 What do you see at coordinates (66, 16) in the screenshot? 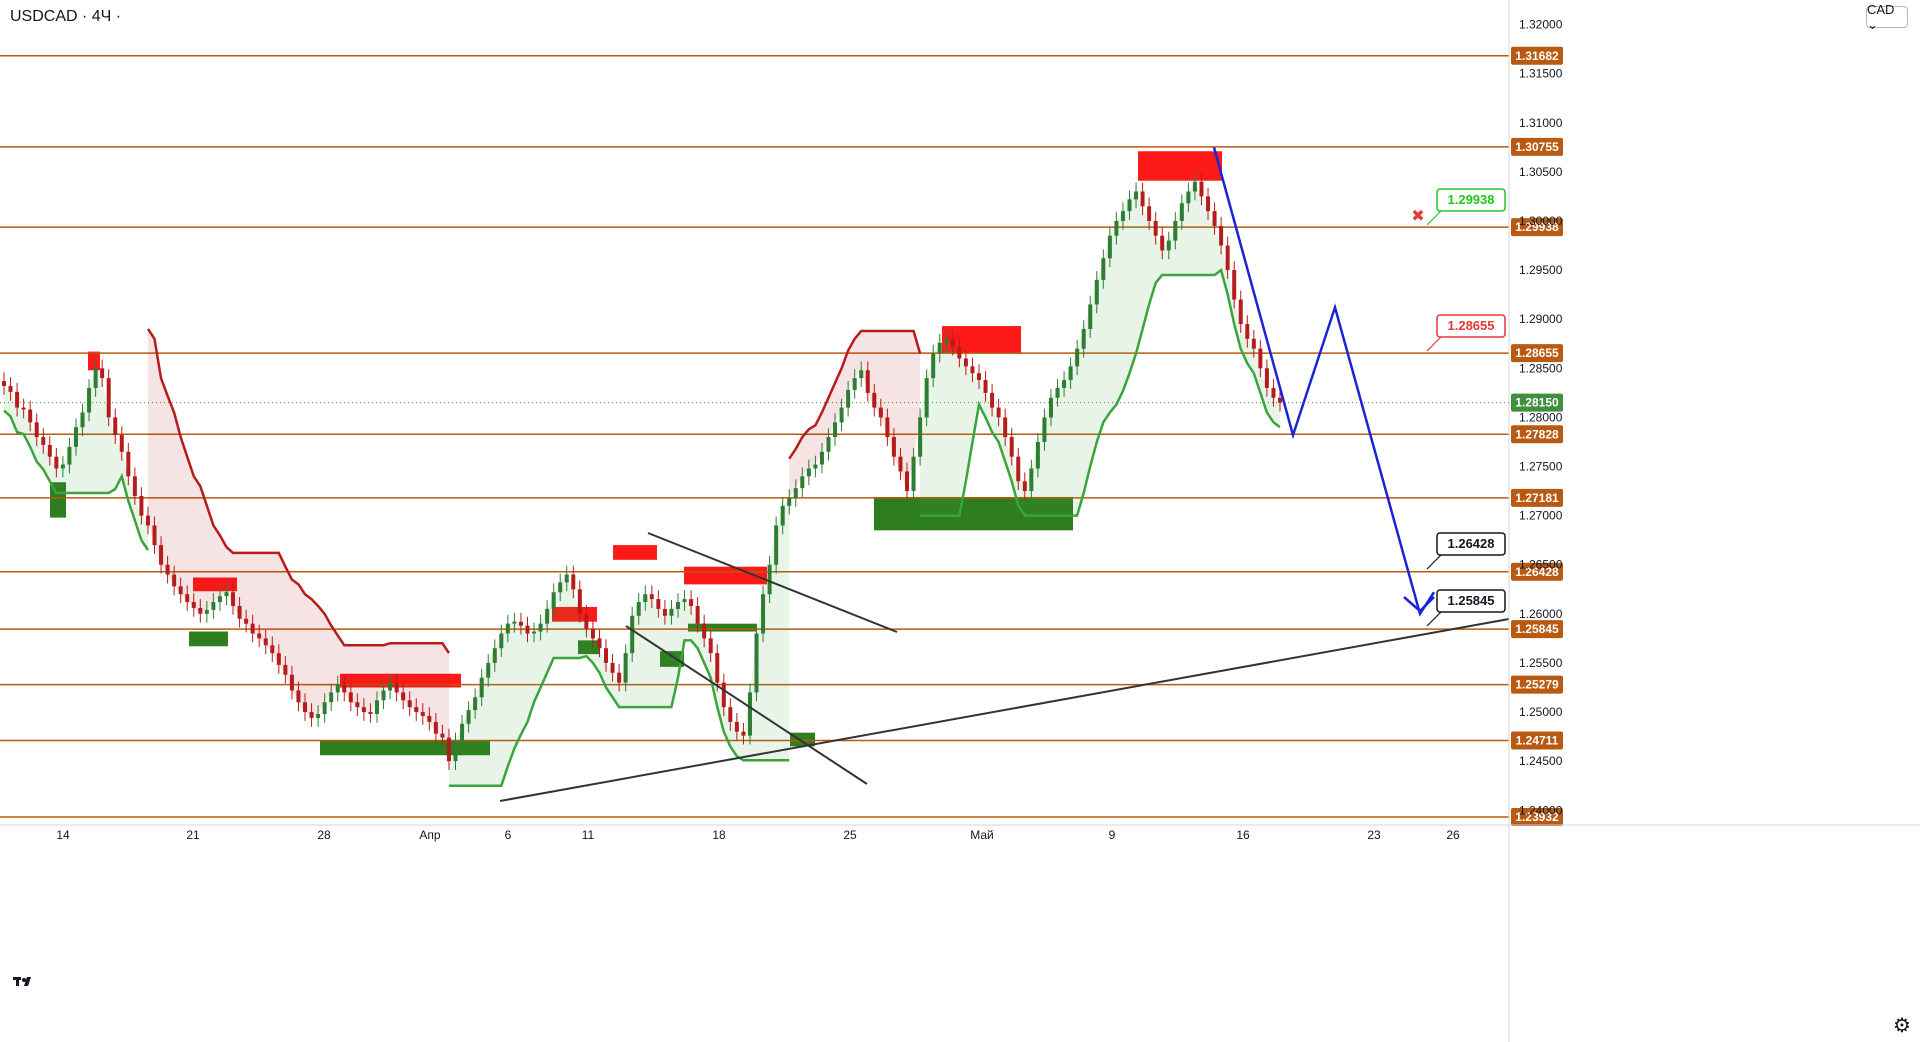
I see `symbol-title: USDCAD · 4Ч ·` at bounding box center [66, 16].